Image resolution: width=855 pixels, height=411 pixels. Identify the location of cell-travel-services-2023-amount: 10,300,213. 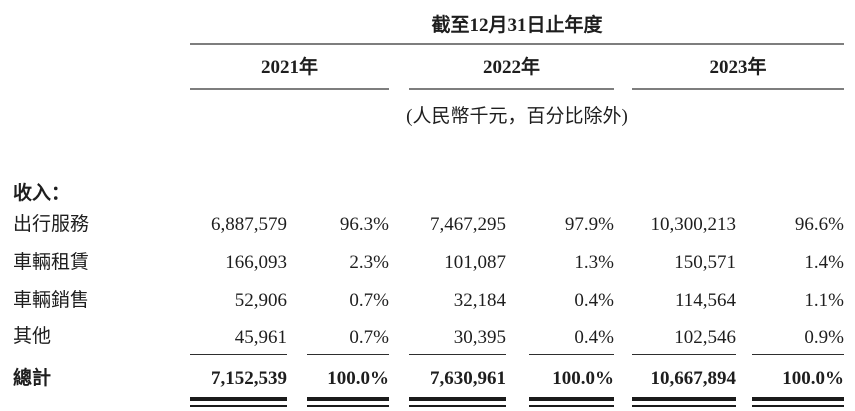
(693, 225).